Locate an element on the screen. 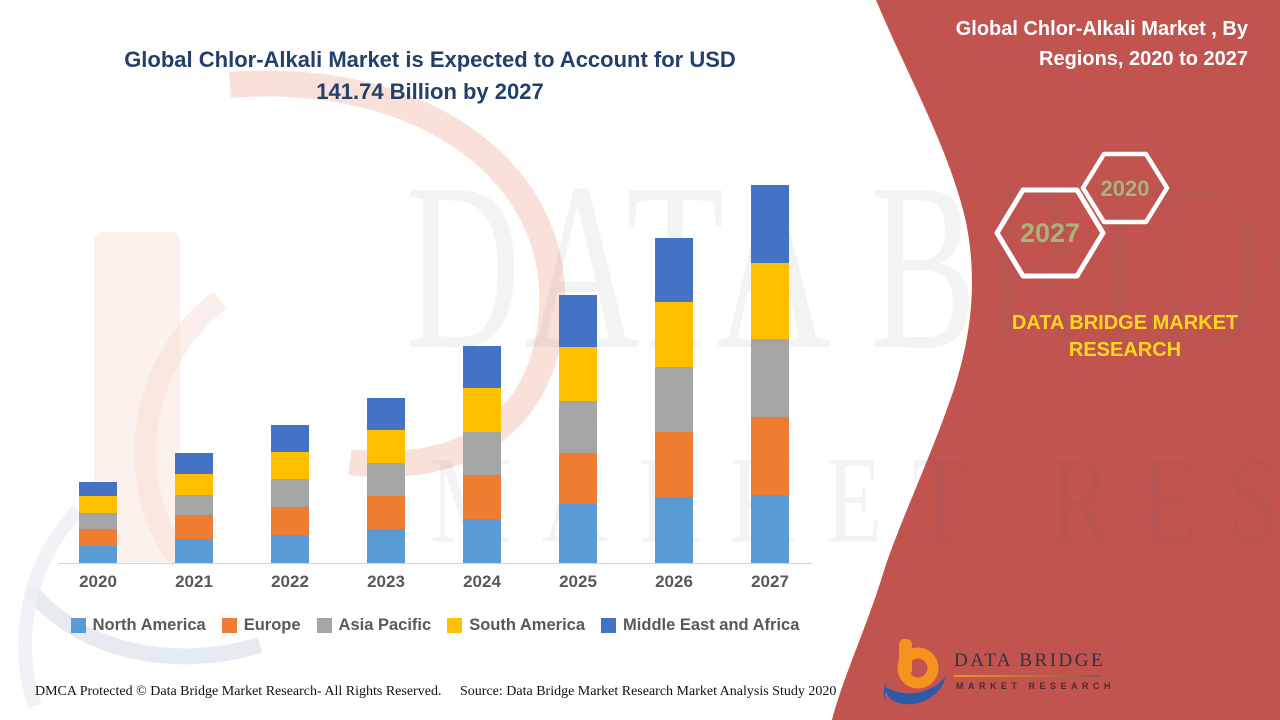 The width and height of the screenshot is (1280, 720). x-axis-label-2026: 2026 is located at coordinates (674, 581).